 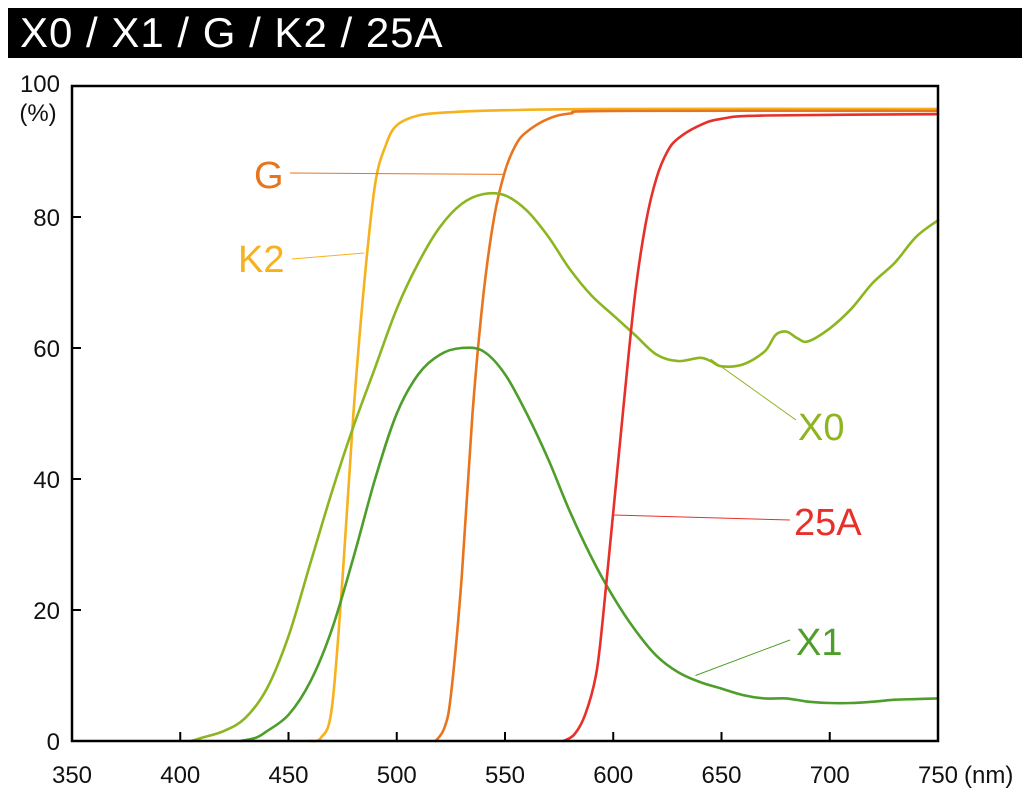 What do you see at coordinates (613, 775) in the screenshot?
I see `x-tick-label: 600` at bounding box center [613, 775].